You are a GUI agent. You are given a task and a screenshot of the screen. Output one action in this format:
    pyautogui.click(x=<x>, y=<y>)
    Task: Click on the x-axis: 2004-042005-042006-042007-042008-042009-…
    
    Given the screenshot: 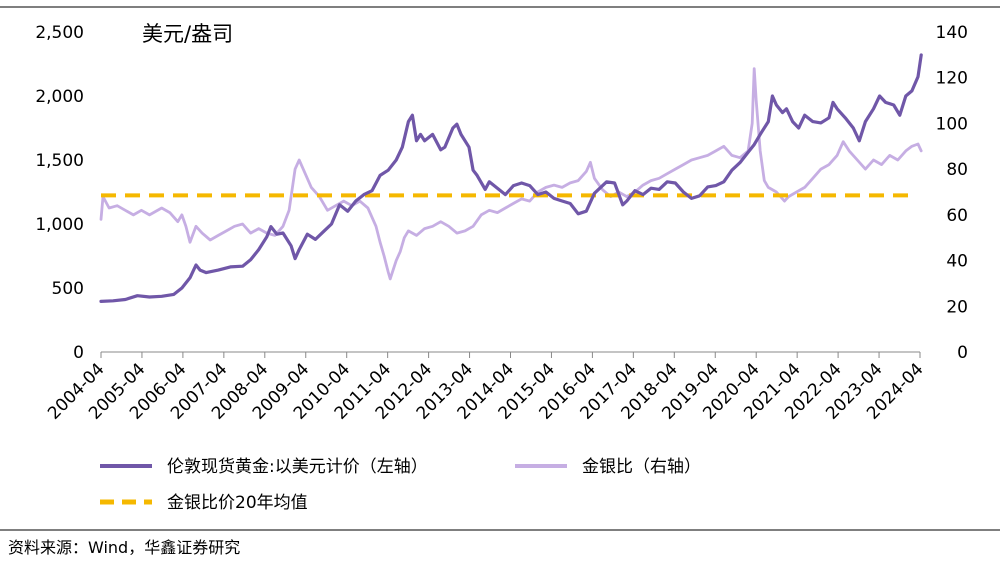 What is the action you would take?
    pyautogui.click(x=486, y=387)
    